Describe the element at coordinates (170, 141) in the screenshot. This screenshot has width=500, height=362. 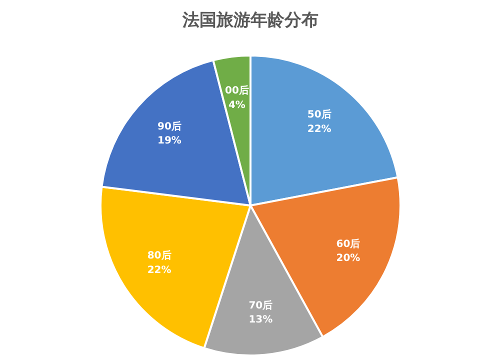
I see `data-label: 19%` at that location.